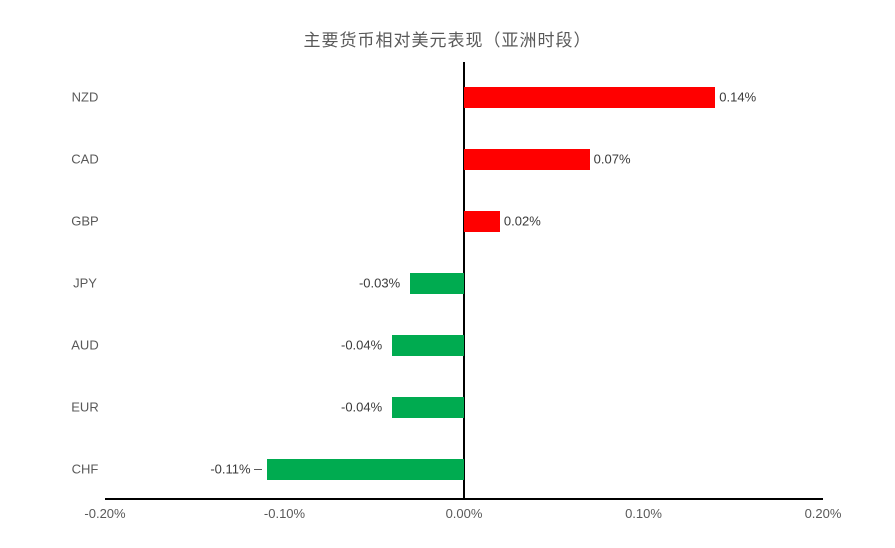 Image resolution: width=895 pixels, height=548 pixels. I want to click on bar-CAD, so click(527, 159).